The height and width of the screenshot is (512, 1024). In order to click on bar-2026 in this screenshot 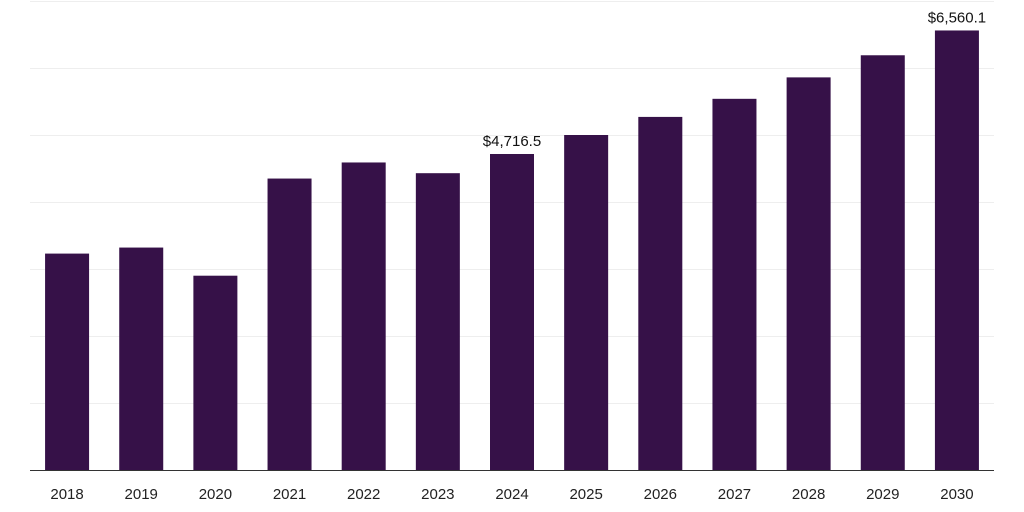, I will do `click(660, 293)`.